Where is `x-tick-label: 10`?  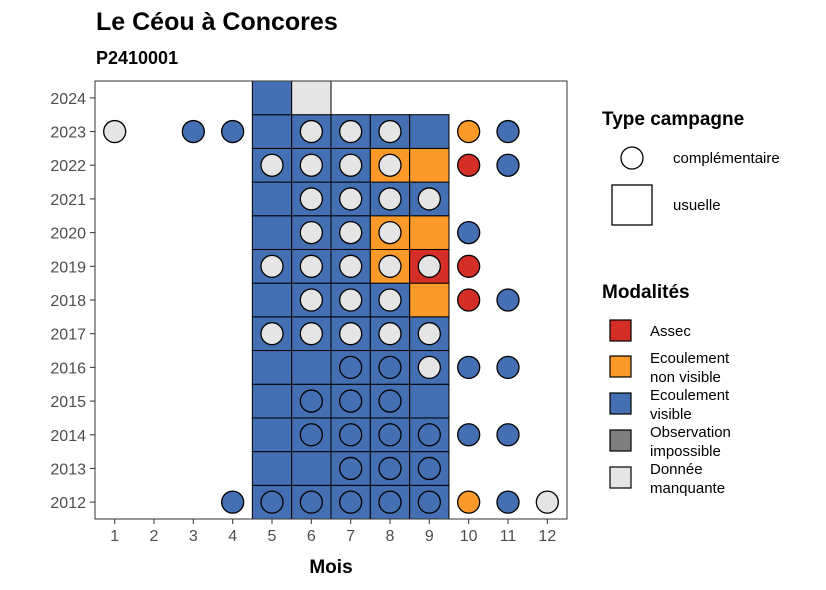
x-tick-label: 10 is located at coordinates (469, 536).